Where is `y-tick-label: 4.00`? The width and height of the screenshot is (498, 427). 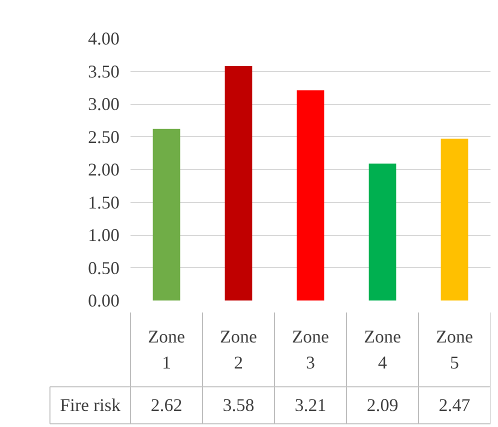
y-tick-label: 4.00 is located at coordinates (104, 38).